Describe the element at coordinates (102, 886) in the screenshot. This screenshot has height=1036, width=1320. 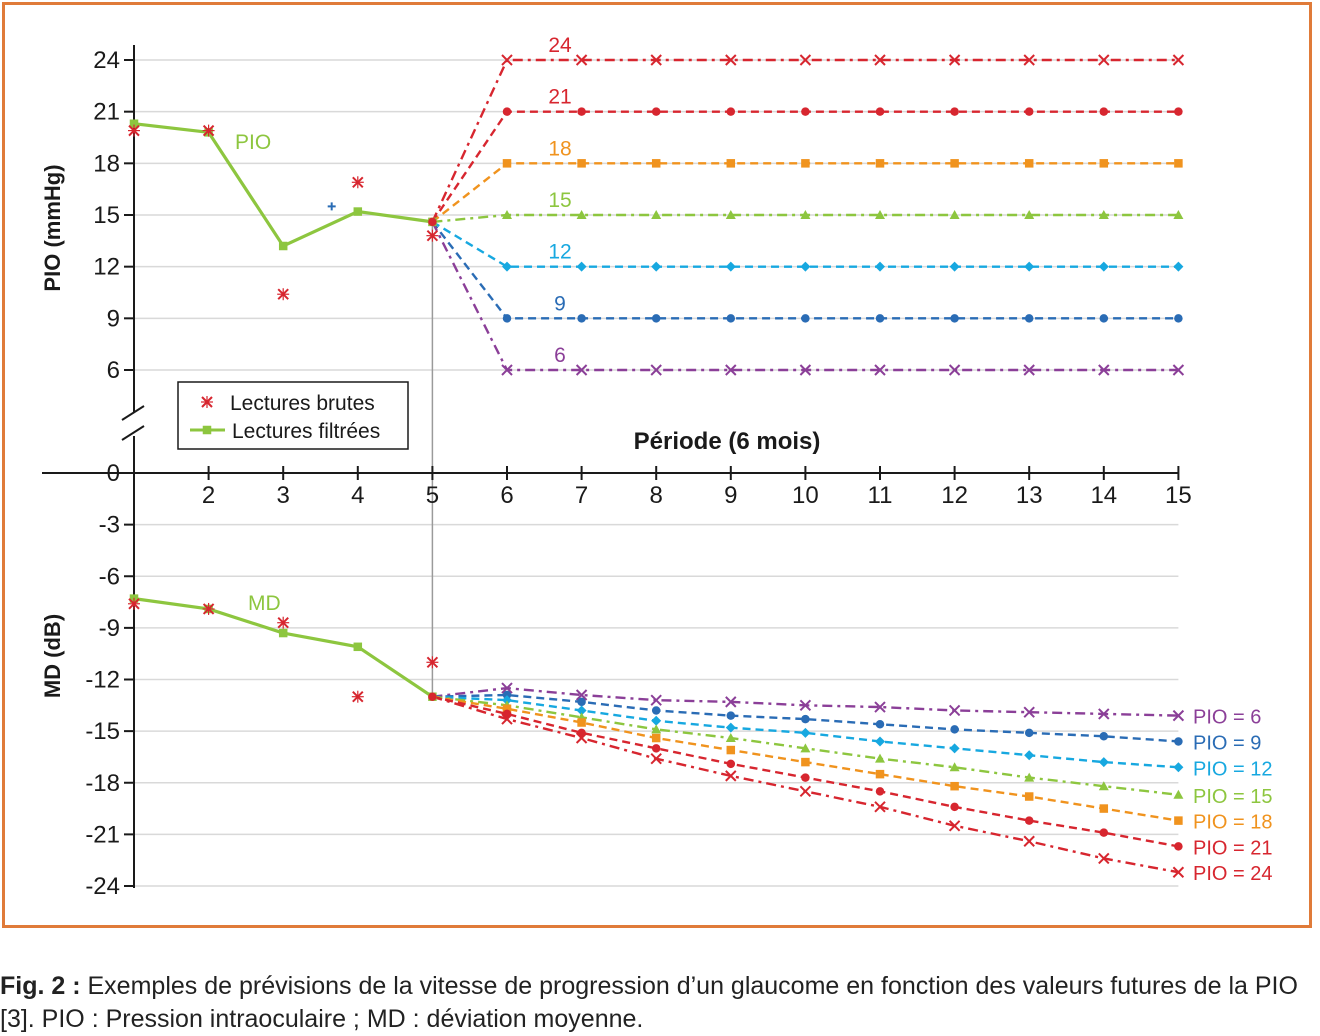
I see `md-y-tick-label: -24` at that location.